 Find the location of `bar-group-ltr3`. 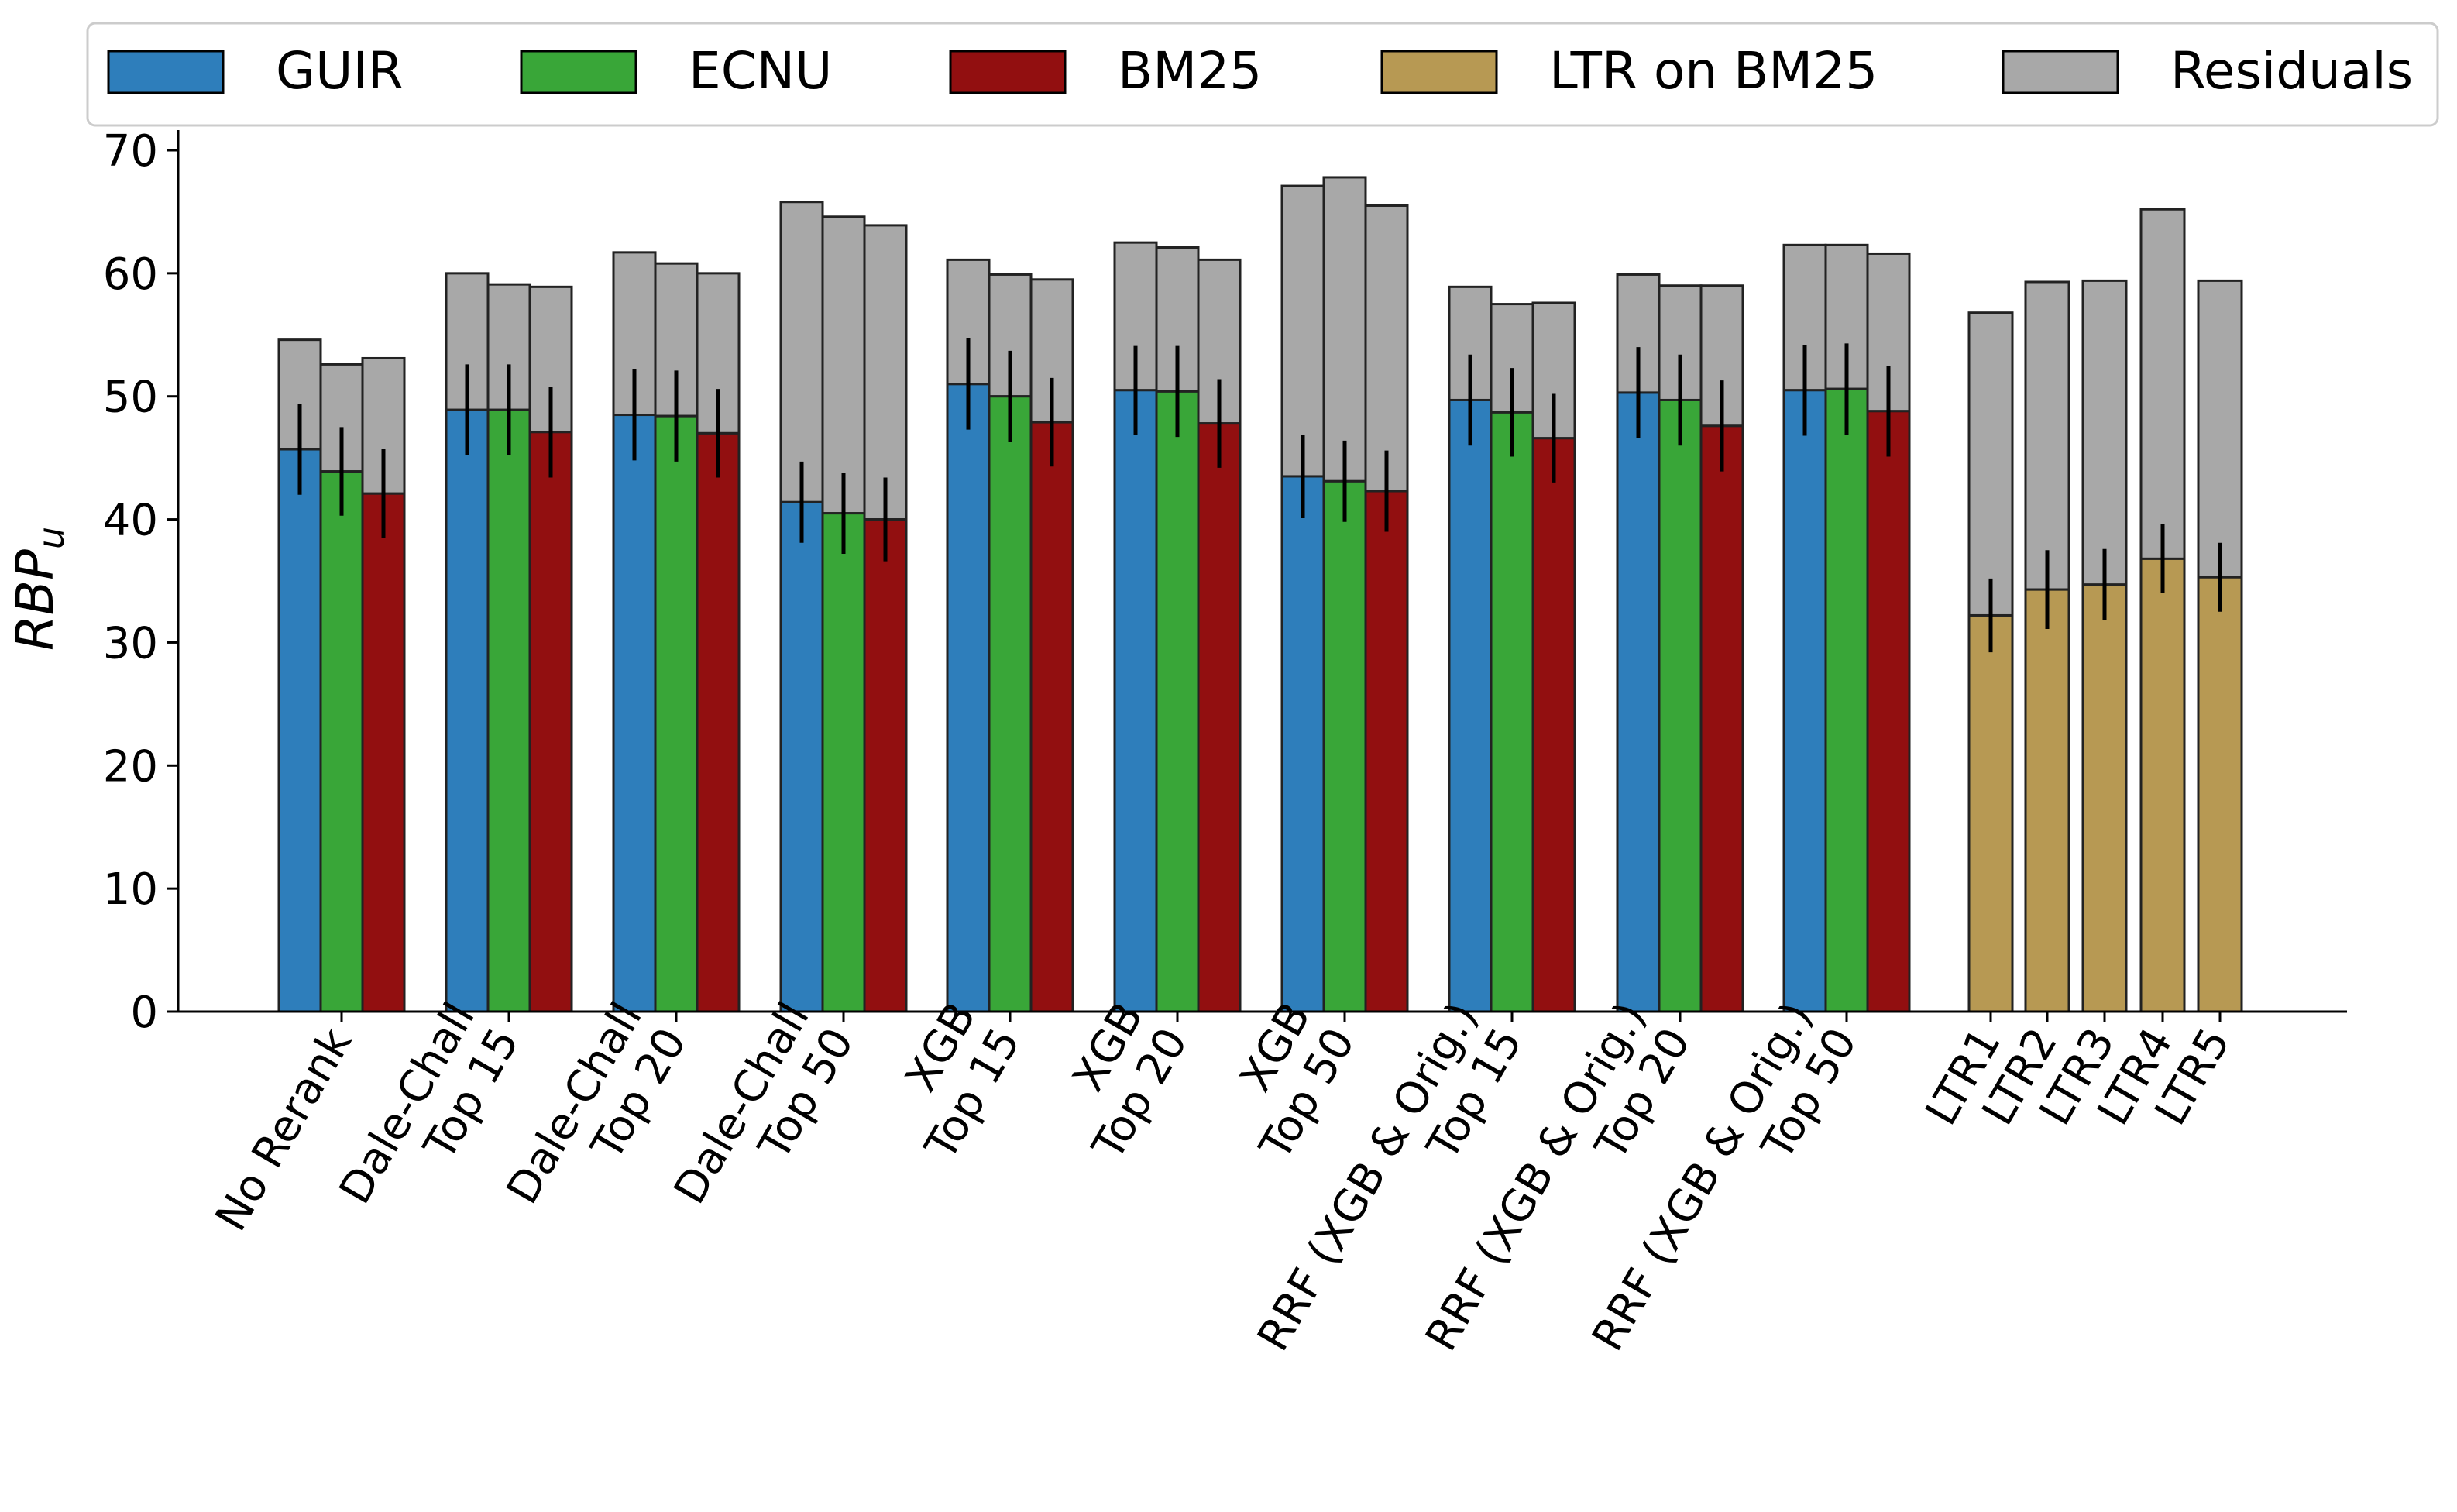

bar-group-ltr3 is located at coordinates (2104, 646).